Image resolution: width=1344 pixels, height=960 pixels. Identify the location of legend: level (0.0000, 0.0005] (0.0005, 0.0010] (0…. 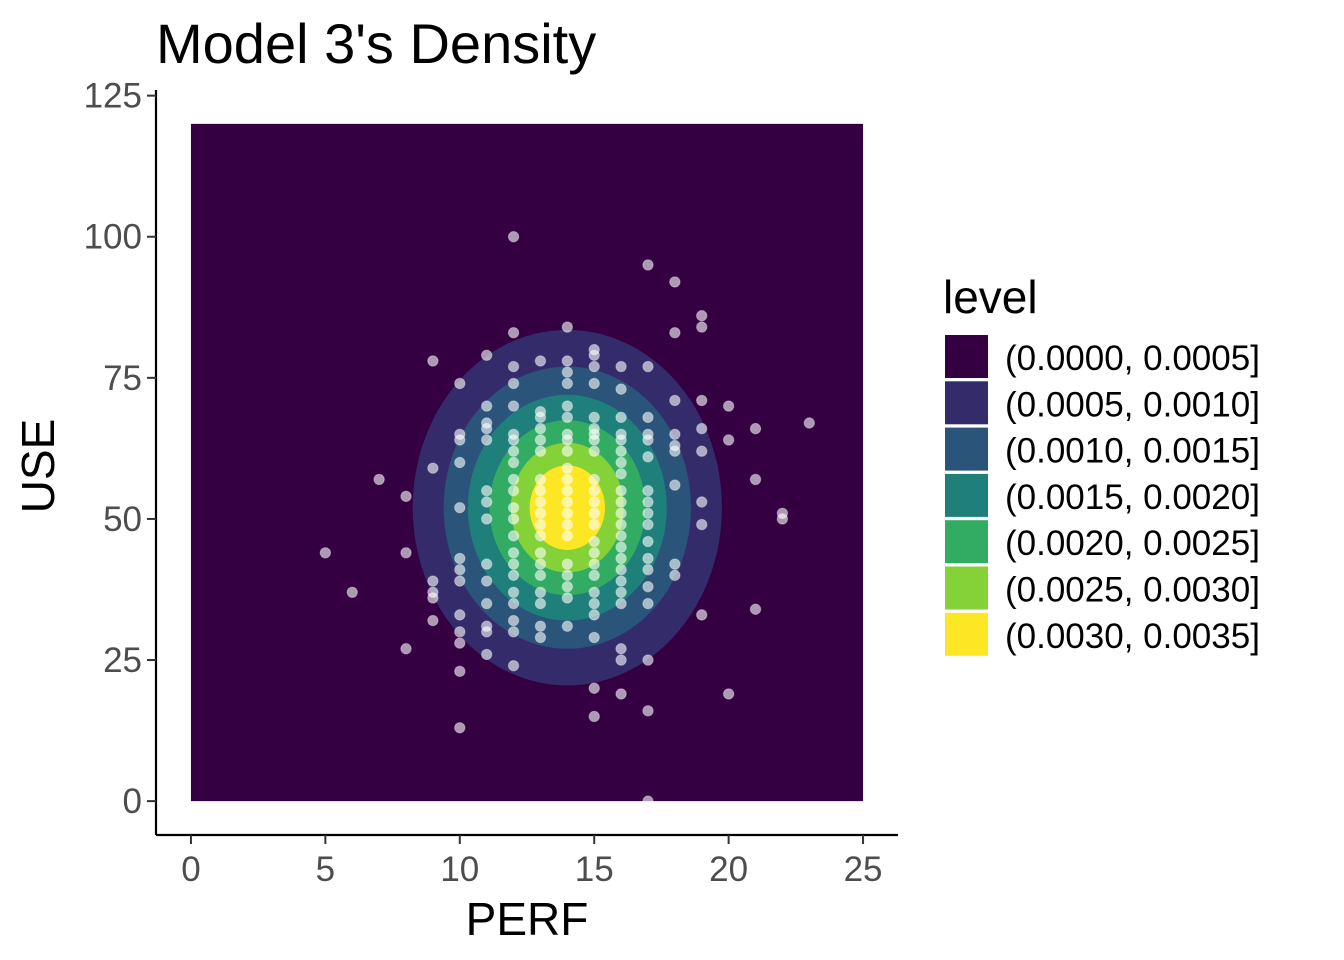
(1101, 463).